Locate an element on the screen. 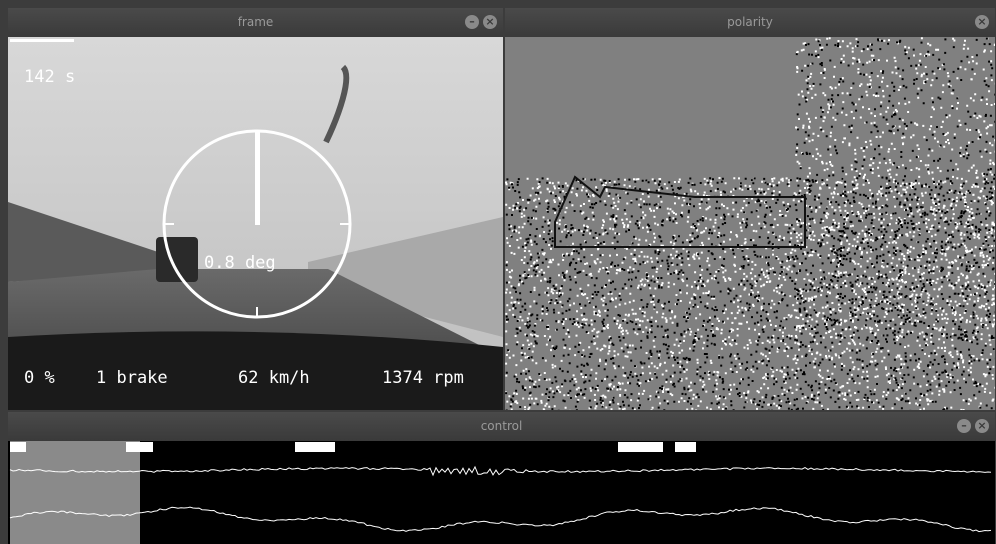 The width and height of the screenshot is (996, 544). title-bar: polarity × is located at coordinates (750, 22).